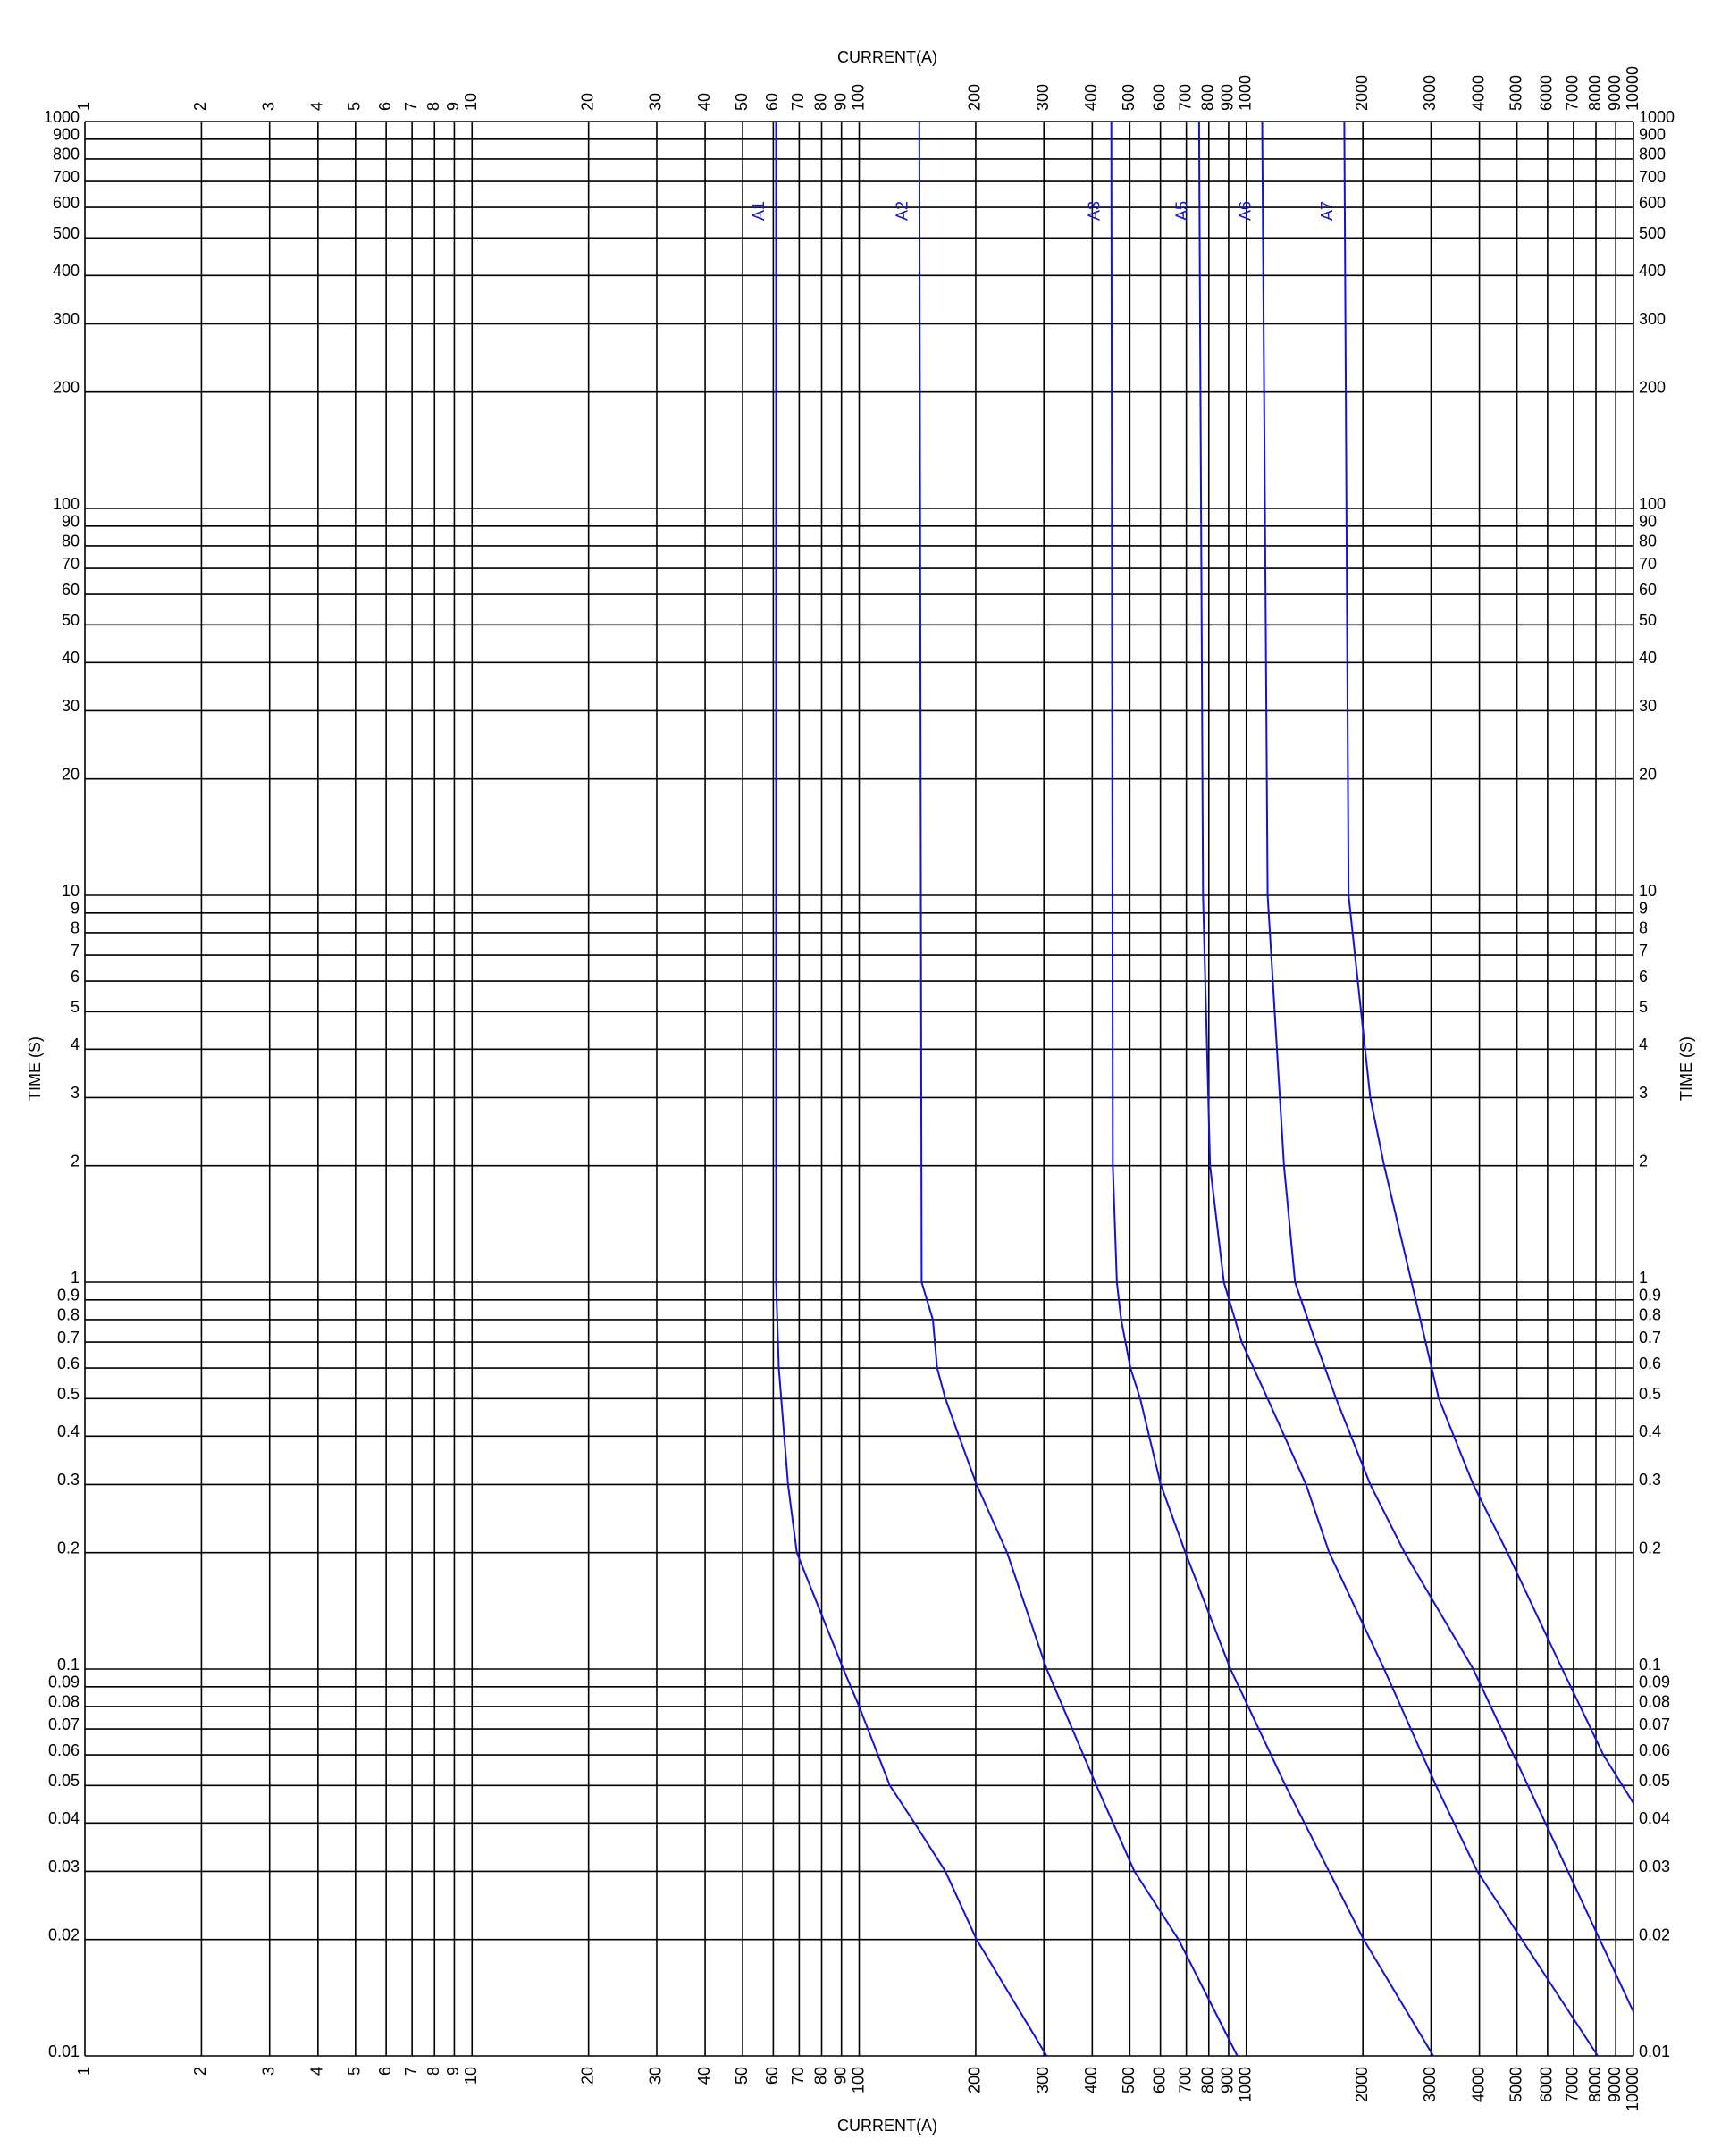  What do you see at coordinates (704, 102) in the screenshot?
I see `x-tick-label-top: 40` at bounding box center [704, 102].